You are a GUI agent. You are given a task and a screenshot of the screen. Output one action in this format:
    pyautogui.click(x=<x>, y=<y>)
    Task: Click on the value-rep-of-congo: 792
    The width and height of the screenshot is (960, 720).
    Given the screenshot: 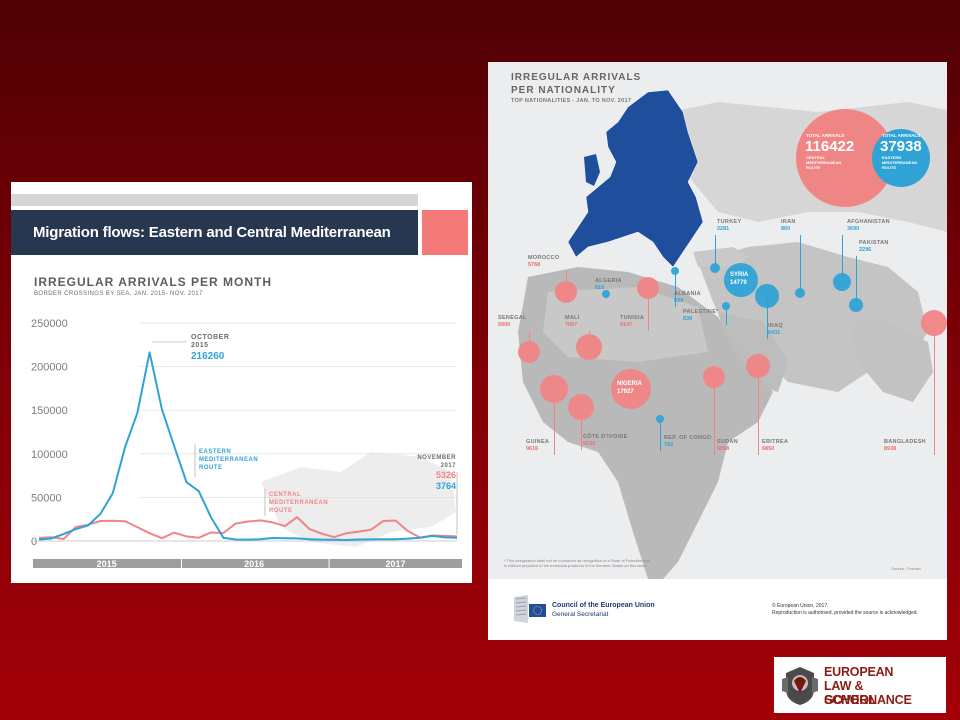 What is the action you would take?
    pyautogui.click(x=669, y=445)
    